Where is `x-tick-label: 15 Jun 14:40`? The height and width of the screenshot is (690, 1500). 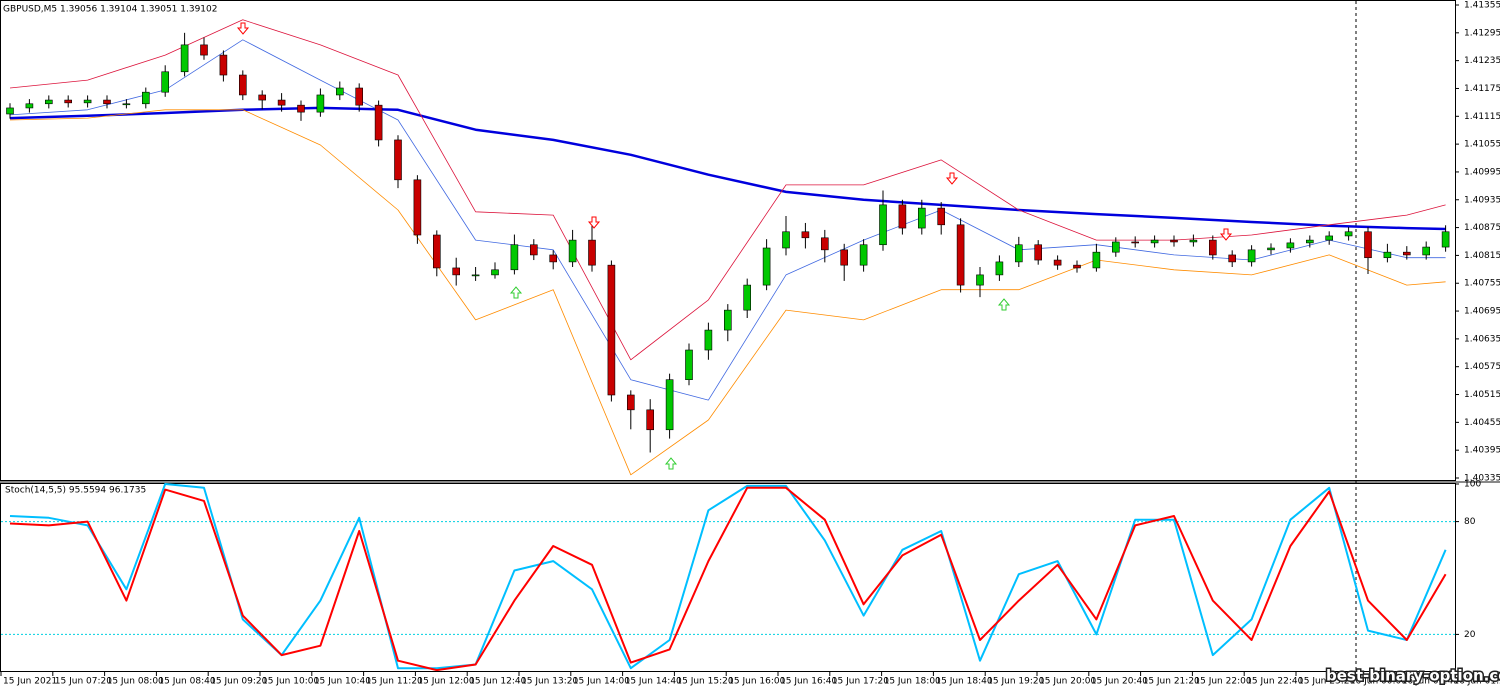 x-tick-label: 15 Jun 14:40 is located at coordinates (653, 682).